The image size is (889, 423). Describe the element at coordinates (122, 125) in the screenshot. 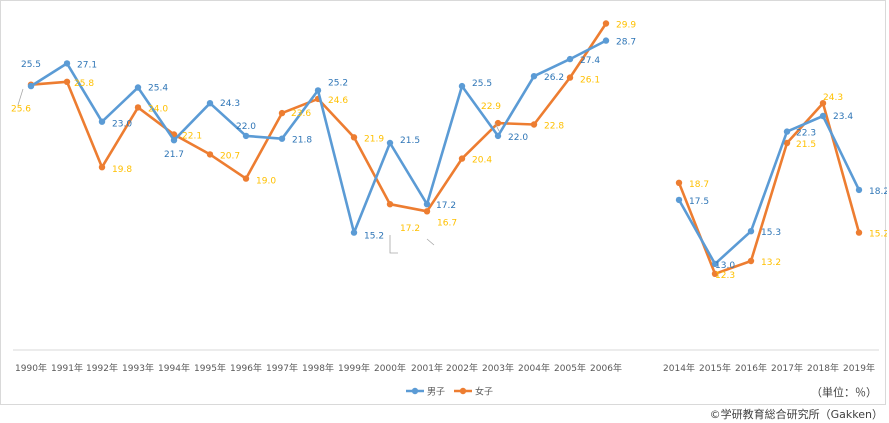

I see `male-data-label: 23.0` at that location.